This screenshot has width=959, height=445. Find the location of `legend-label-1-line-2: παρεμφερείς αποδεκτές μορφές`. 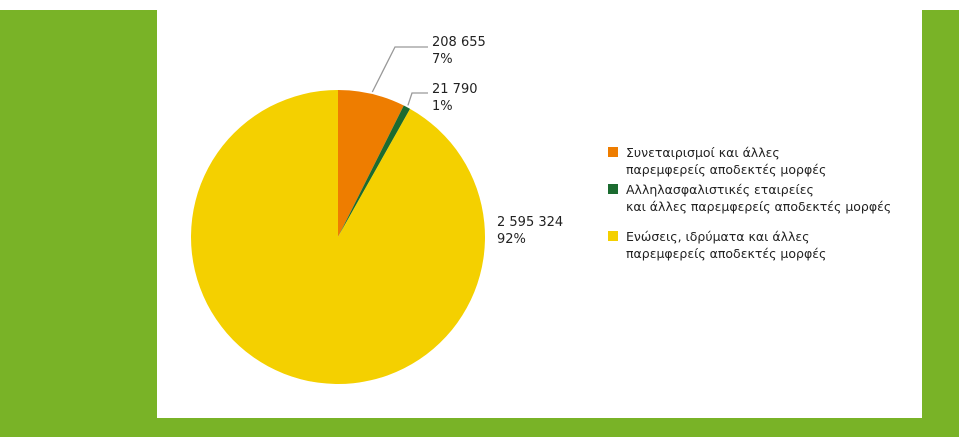

legend-label-1-line-2: παρεμφερείς αποδεκτές μορφές is located at coordinates (726, 169).